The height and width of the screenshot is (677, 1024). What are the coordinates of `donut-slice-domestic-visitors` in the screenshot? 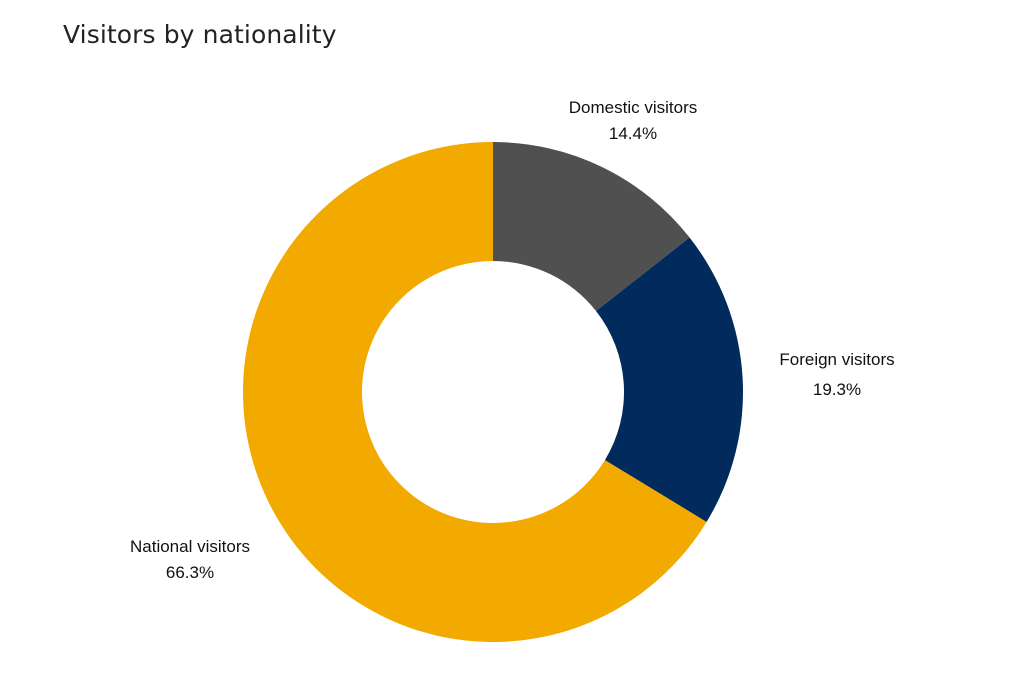 It's located at (591, 227).